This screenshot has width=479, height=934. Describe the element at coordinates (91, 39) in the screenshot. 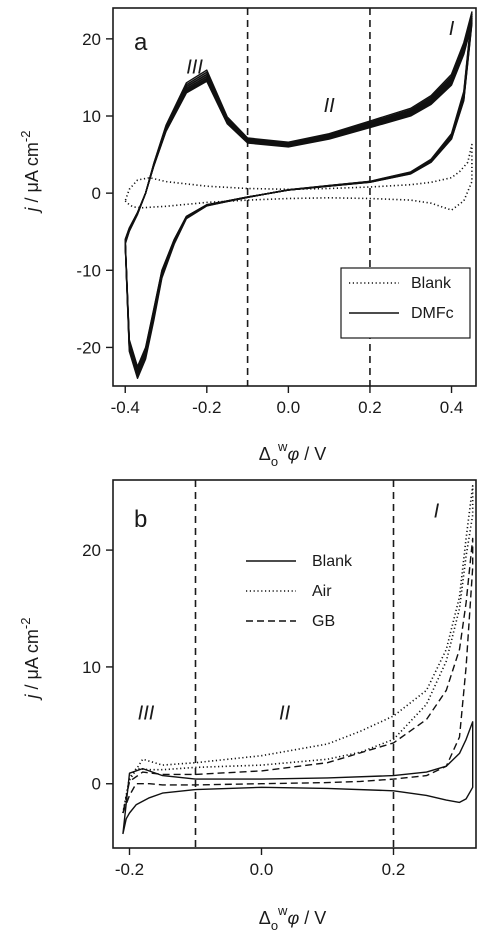

I see `panel-a-y-tick-label: 20` at that location.